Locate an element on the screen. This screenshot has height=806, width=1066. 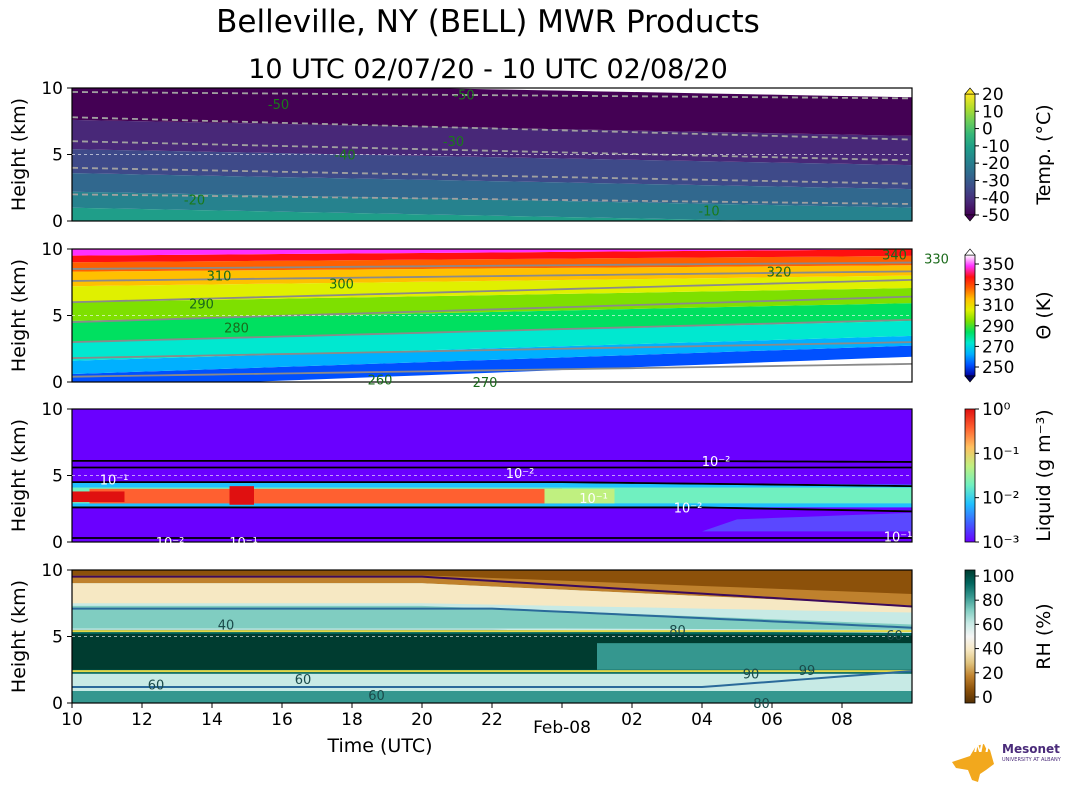
x-tick-label: 20 is located at coordinates (422, 720).